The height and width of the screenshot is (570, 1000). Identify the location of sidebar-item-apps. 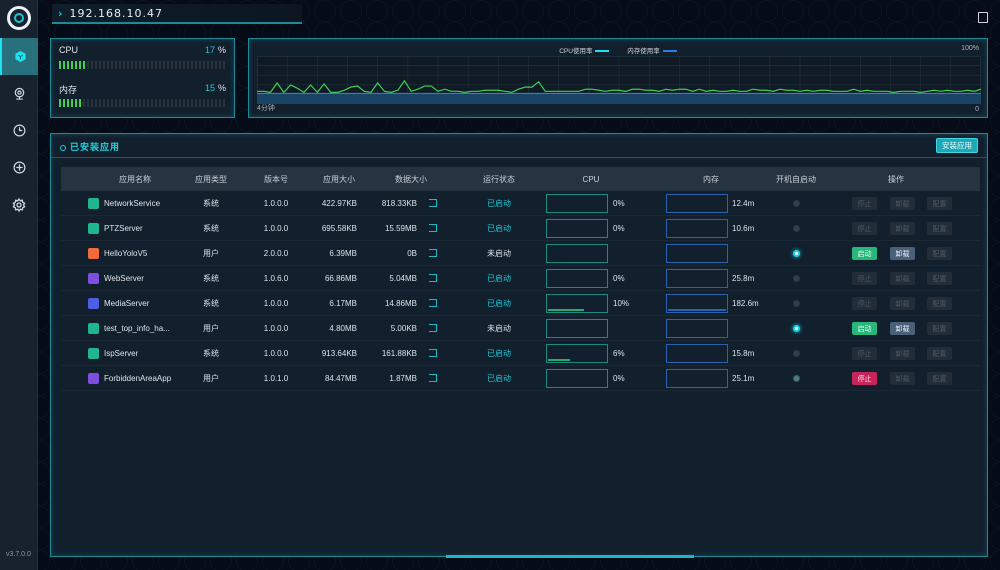
(19, 56).